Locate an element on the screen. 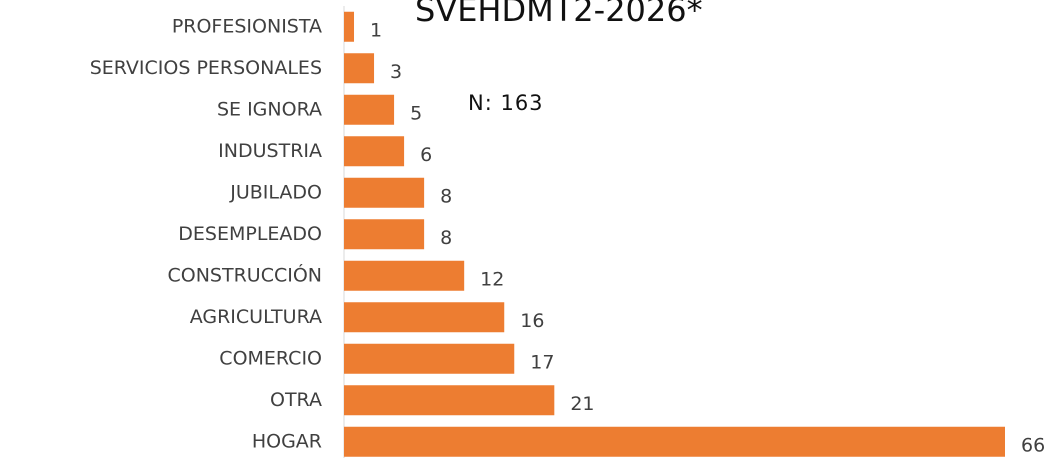 This screenshot has width=1054, height=458. category-label: PROFESIONISTA is located at coordinates (247, 26).